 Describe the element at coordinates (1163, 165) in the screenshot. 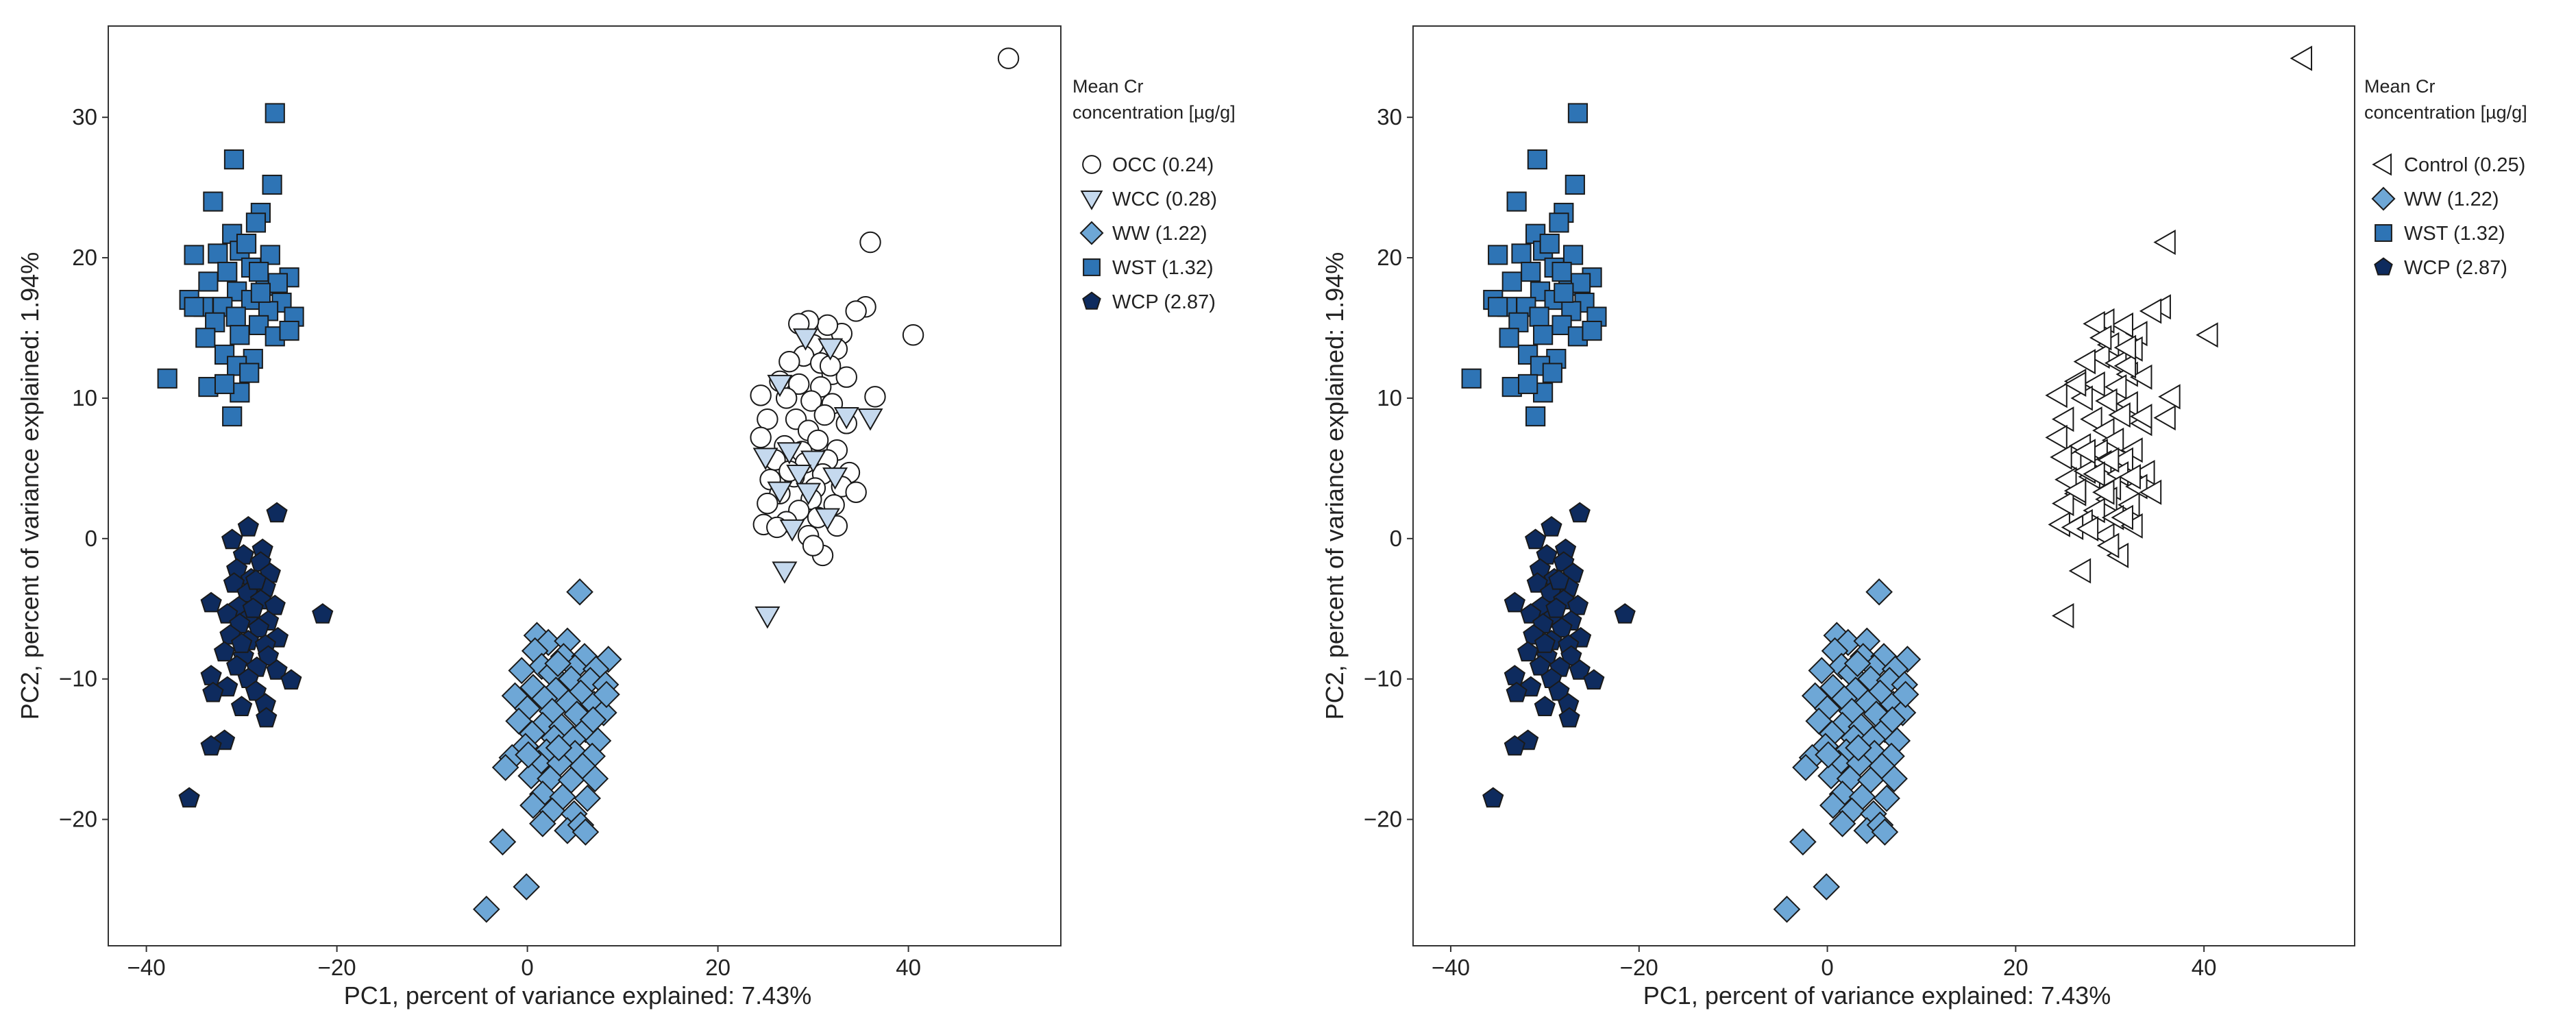

I see `legend-label: OCC (0.24)` at that location.